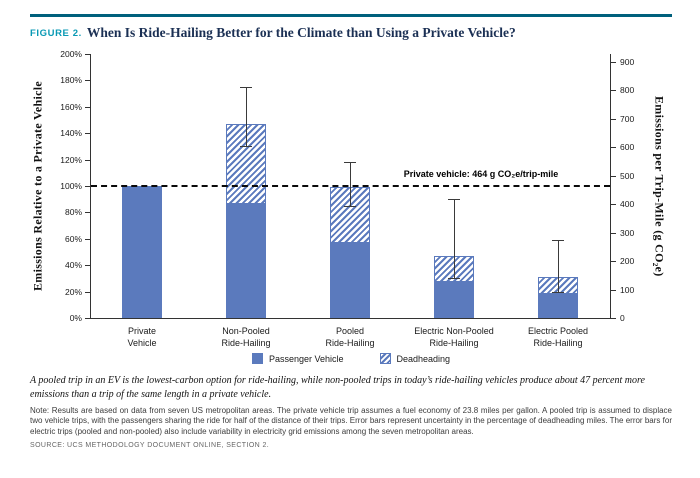 This screenshot has width=700, height=478. I want to click on x-category-label: Pooled Ride-Hailing, so click(350, 337).